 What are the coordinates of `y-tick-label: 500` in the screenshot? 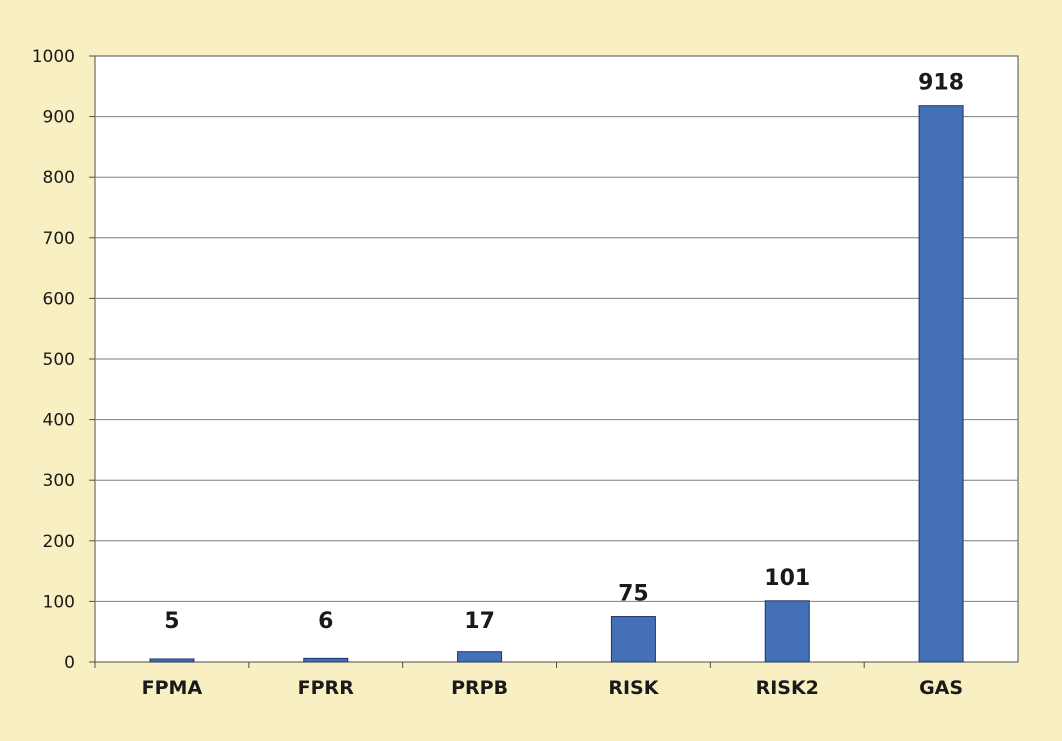 It's located at (59, 360).